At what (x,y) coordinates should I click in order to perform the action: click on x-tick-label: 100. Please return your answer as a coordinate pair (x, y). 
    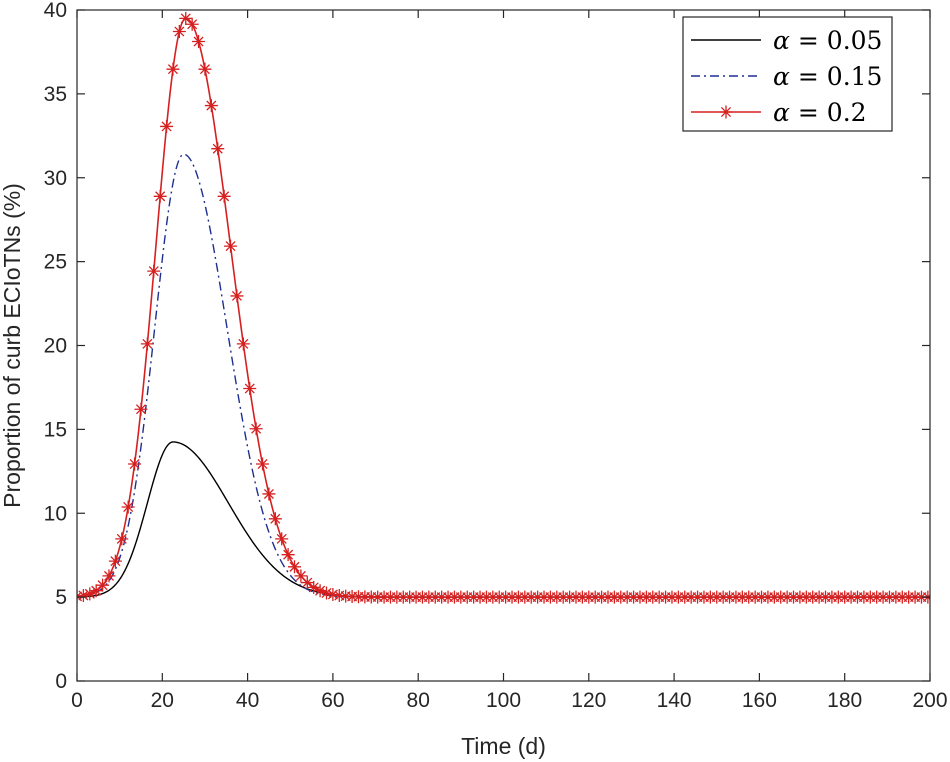
    Looking at the image, I should click on (503, 700).